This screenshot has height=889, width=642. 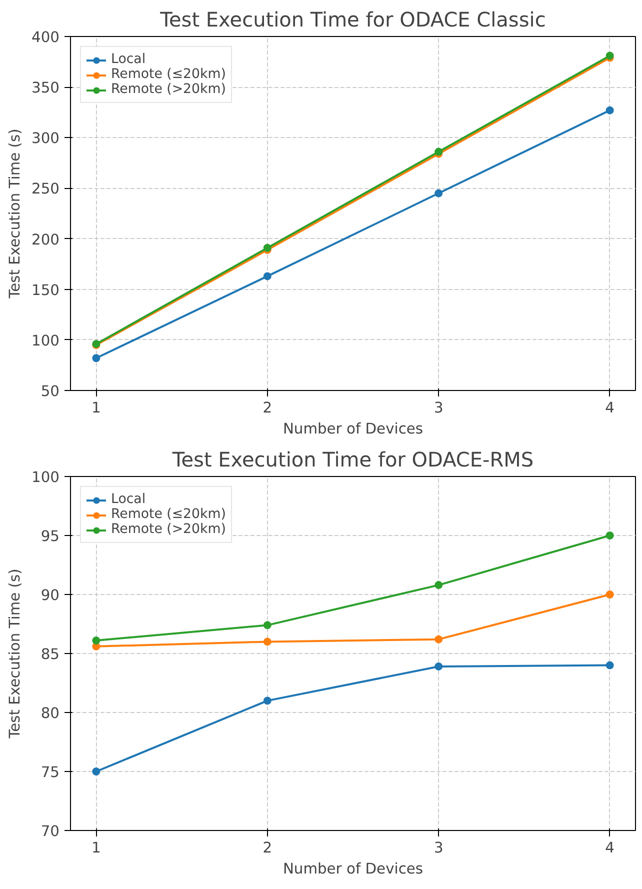 What do you see at coordinates (46, 37) in the screenshot?
I see `y-tick-label: 400` at bounding box center [46, 37].